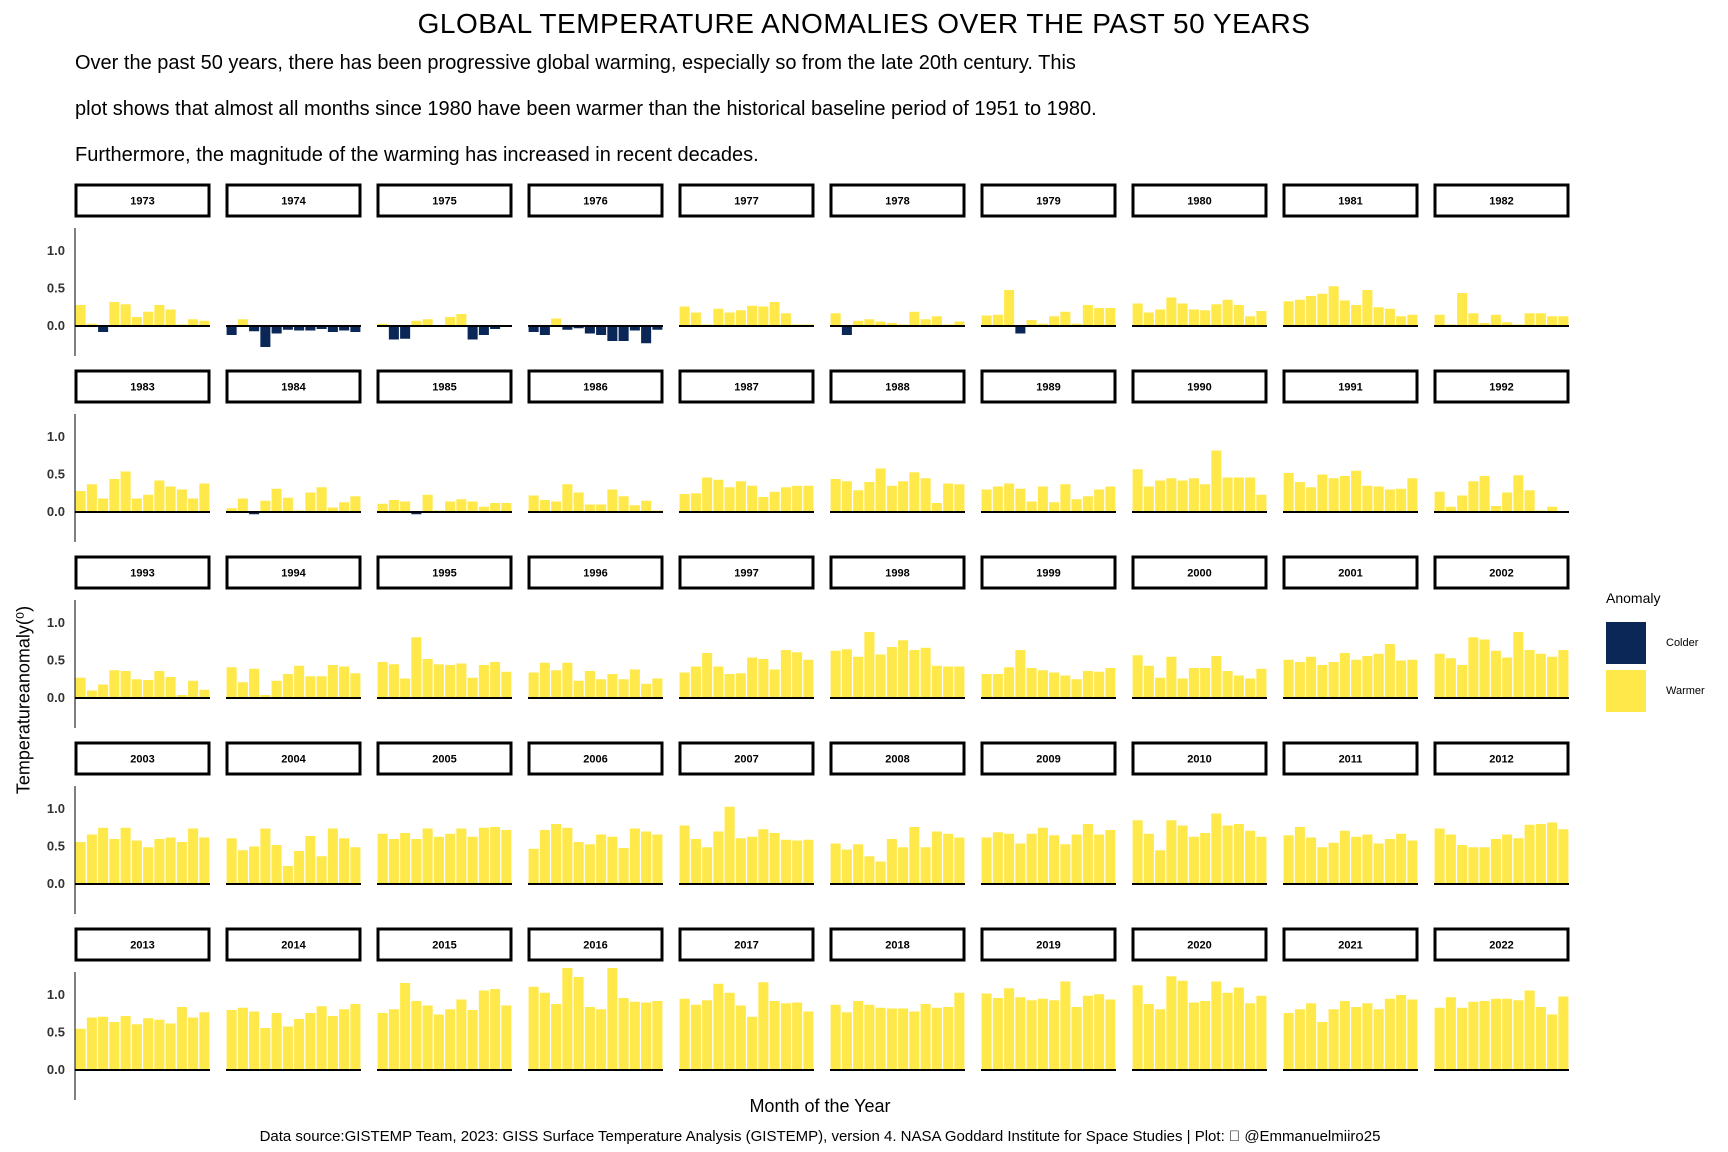 This screenshot has height=1152, width=1728. Describe the element at coordinates (56, 622) in the screenshot. I see `y-tick-label: 1.0` at that location.